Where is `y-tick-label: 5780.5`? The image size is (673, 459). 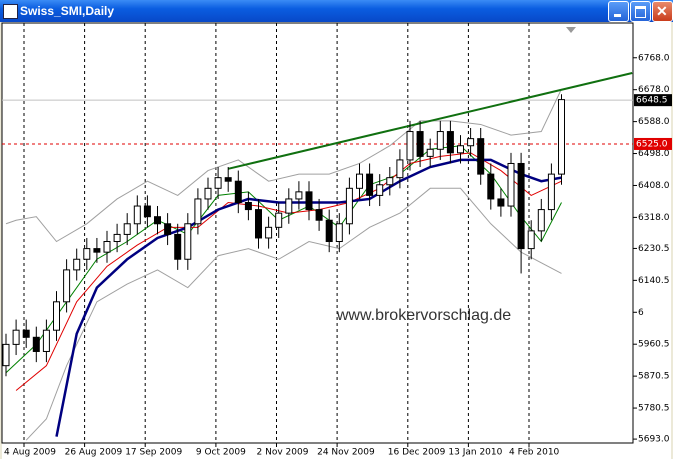 y-tick-label: 5780.5 is located at coordinates (654, 409).